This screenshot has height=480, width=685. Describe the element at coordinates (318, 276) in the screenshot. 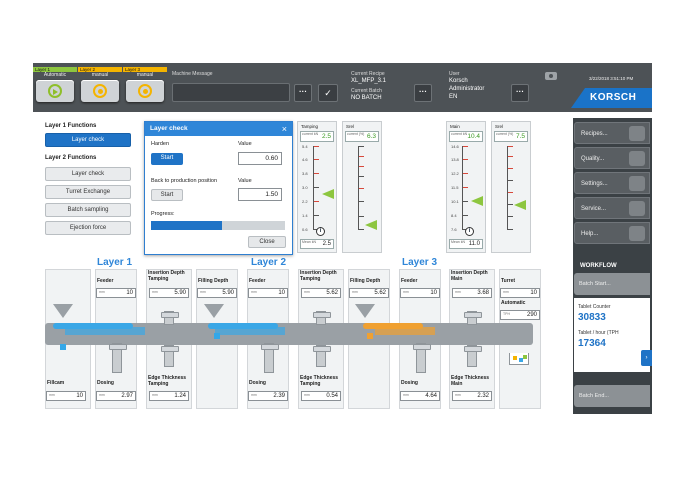

I see `l2-ins-label: Insertion Depth Tamping` at that location.